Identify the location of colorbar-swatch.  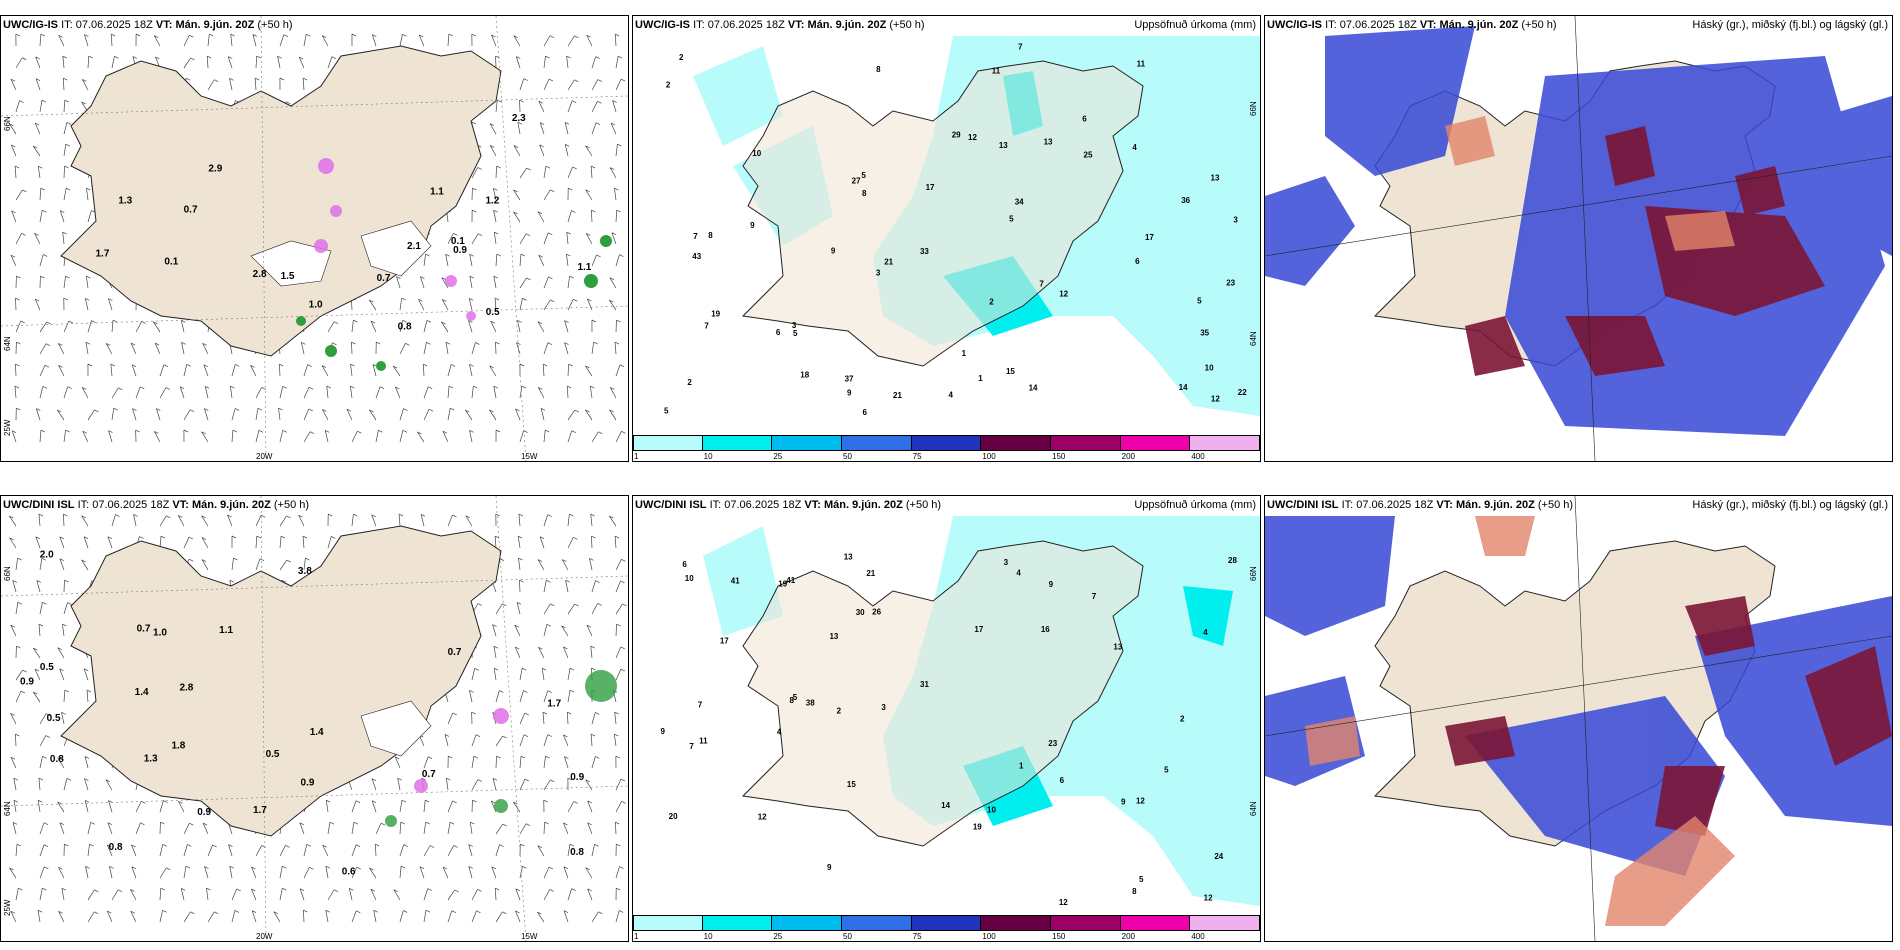
(668, 443).